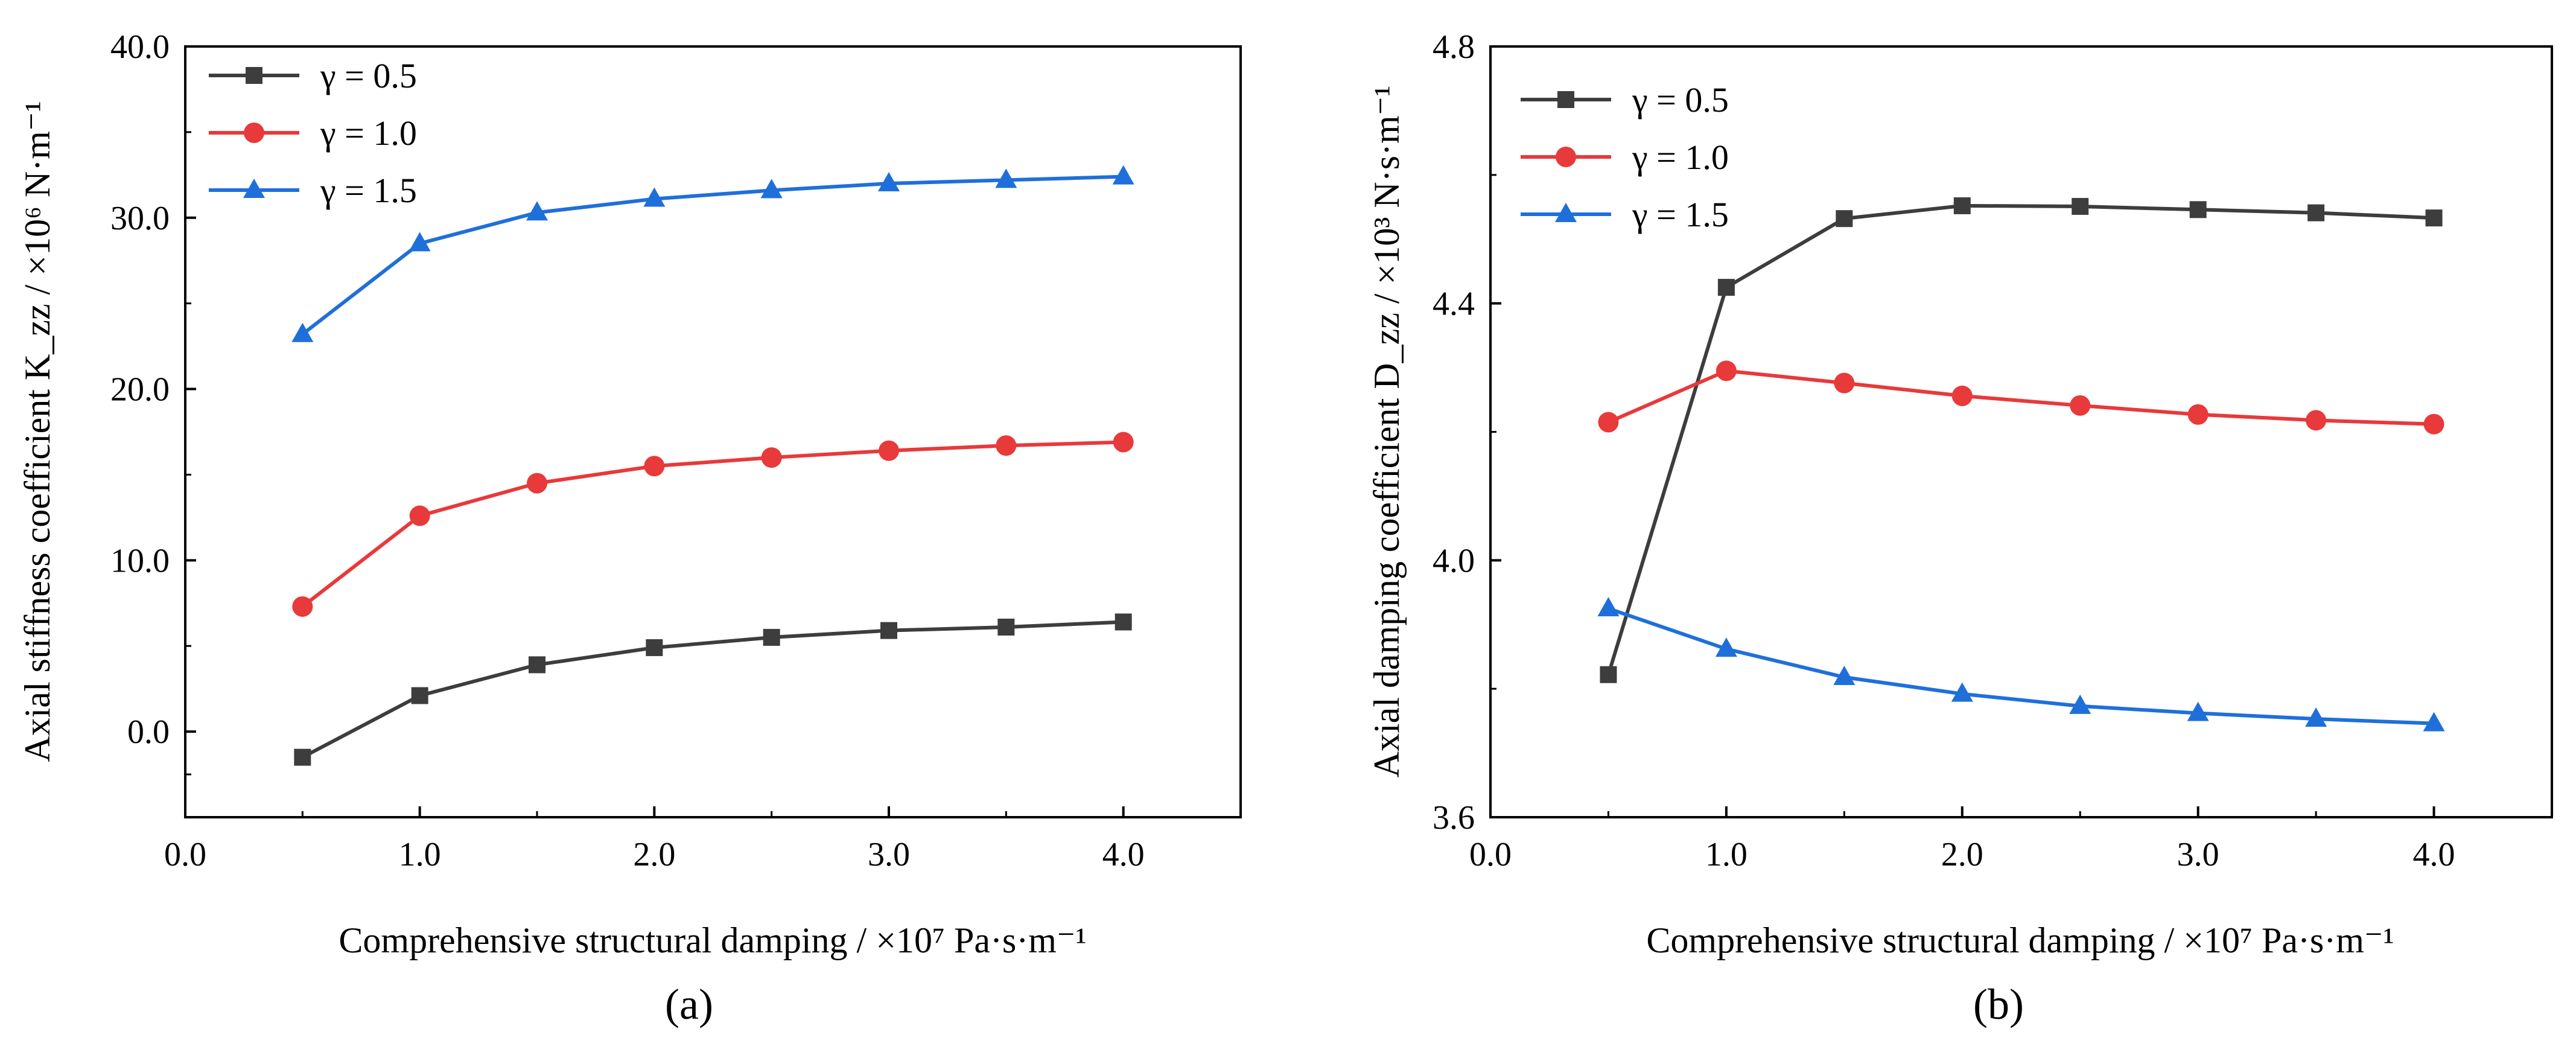  What do you see at coordinates (1454, 560) in the screenshot?
I see `y-tick-label: 4.0` at bounding box center [1454, 560].